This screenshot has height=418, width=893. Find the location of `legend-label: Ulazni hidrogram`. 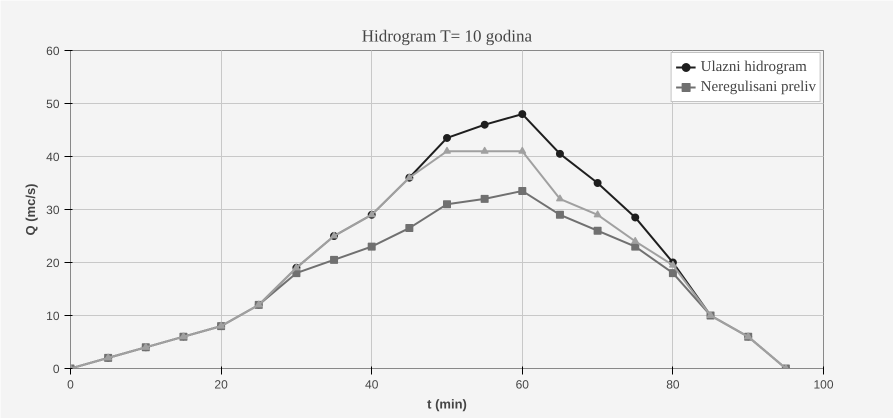

legend-label: Ulazni hidrogram is located at coordinates (753, 67).